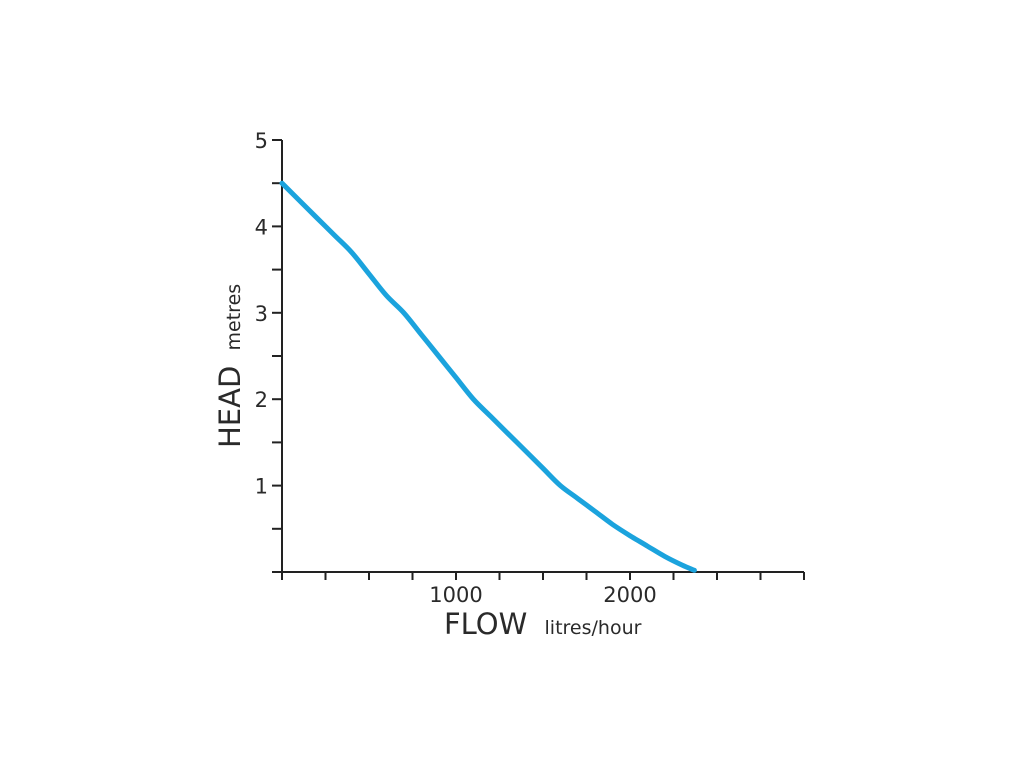  Describe the element at coordinates (230, 407) in the screenshot. I see `y-axis-label: HEAD` at that location.